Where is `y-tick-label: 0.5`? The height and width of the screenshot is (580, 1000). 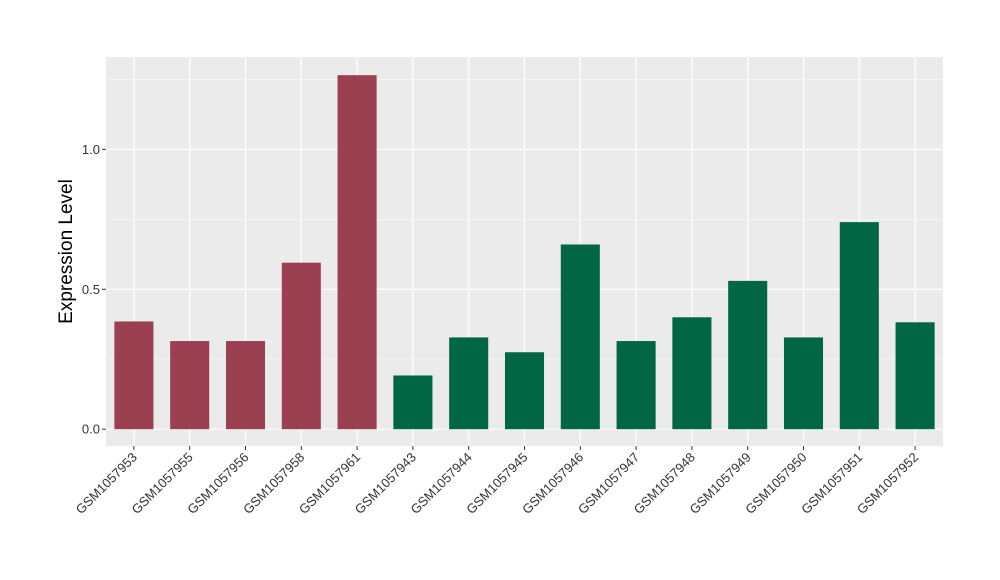
y-tick-label: 0.5 is located at coordinates (91, 289).